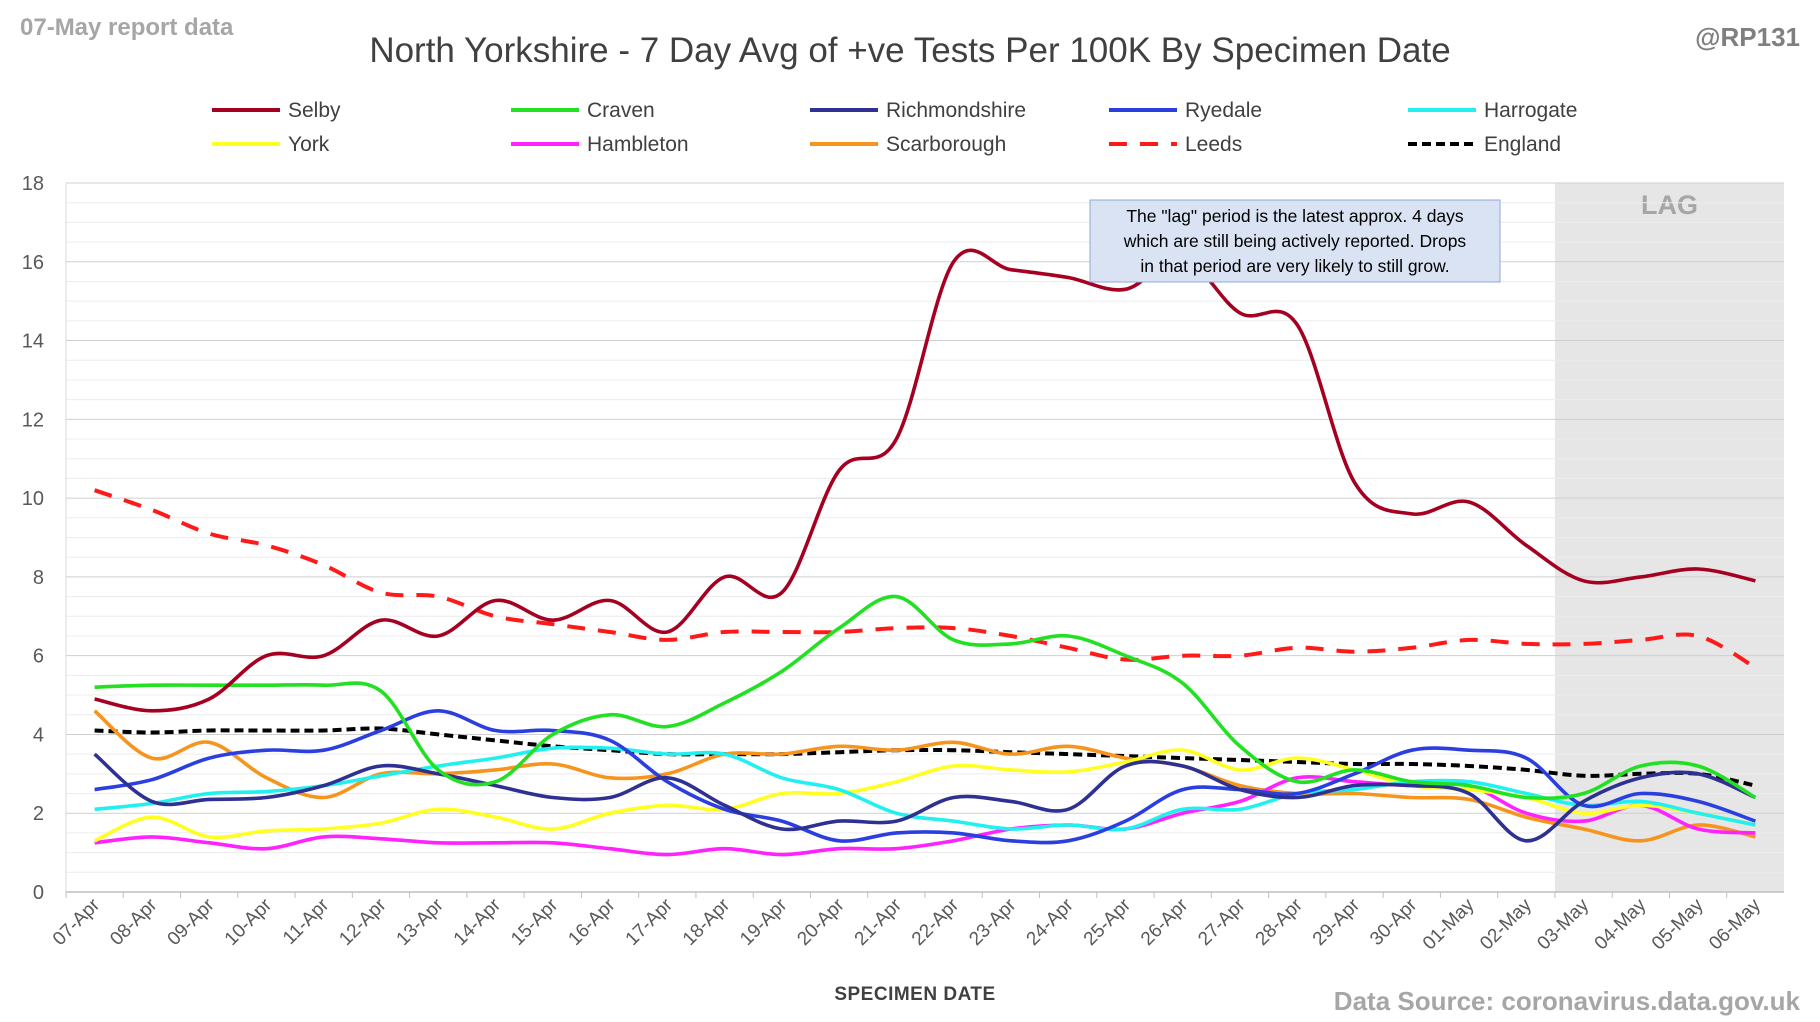 Image resolution: width=1820 pixels, height=1022 pixels. Describe the element at coordinates (1108, 922) in the screenshot. I see `x-tick-label: 25-Apr` at that location.